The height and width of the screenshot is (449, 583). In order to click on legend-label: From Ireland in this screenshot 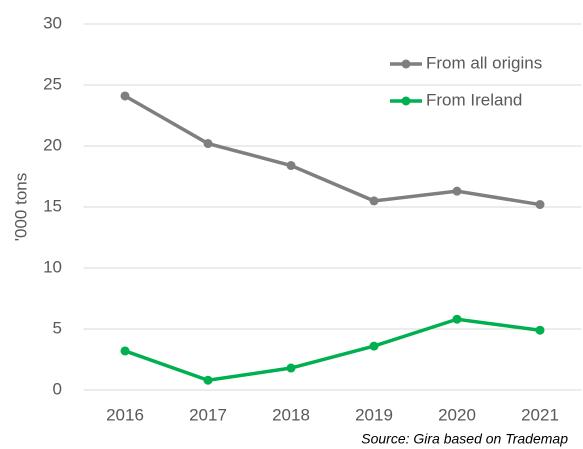, I will do `click(474, 99)`.